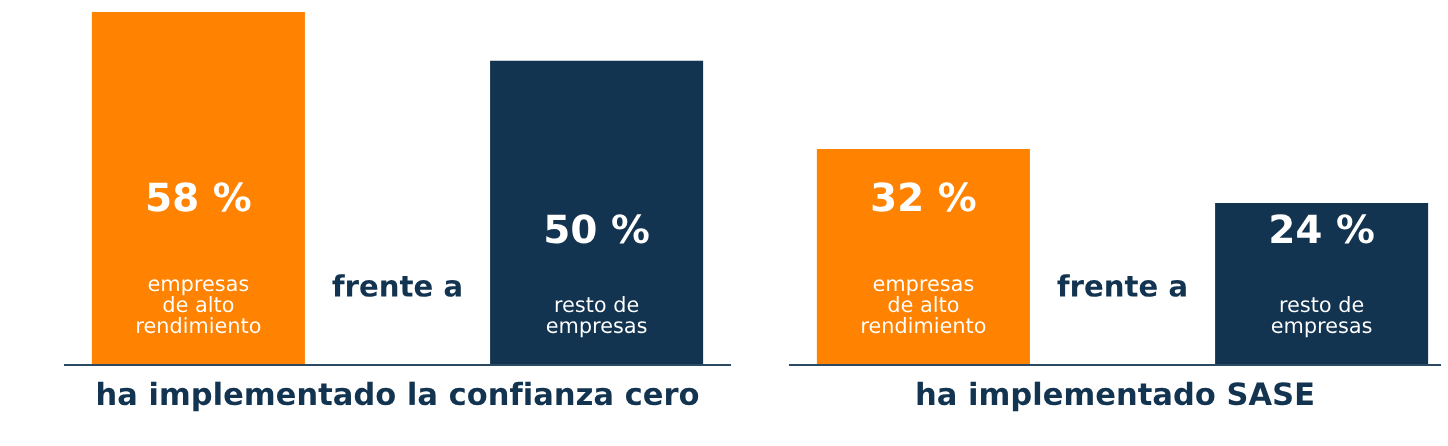  What do you see at coordinates (199, 197) in the screenshot?
I see `data-label: 58 %` at bounding box center [199, 197].